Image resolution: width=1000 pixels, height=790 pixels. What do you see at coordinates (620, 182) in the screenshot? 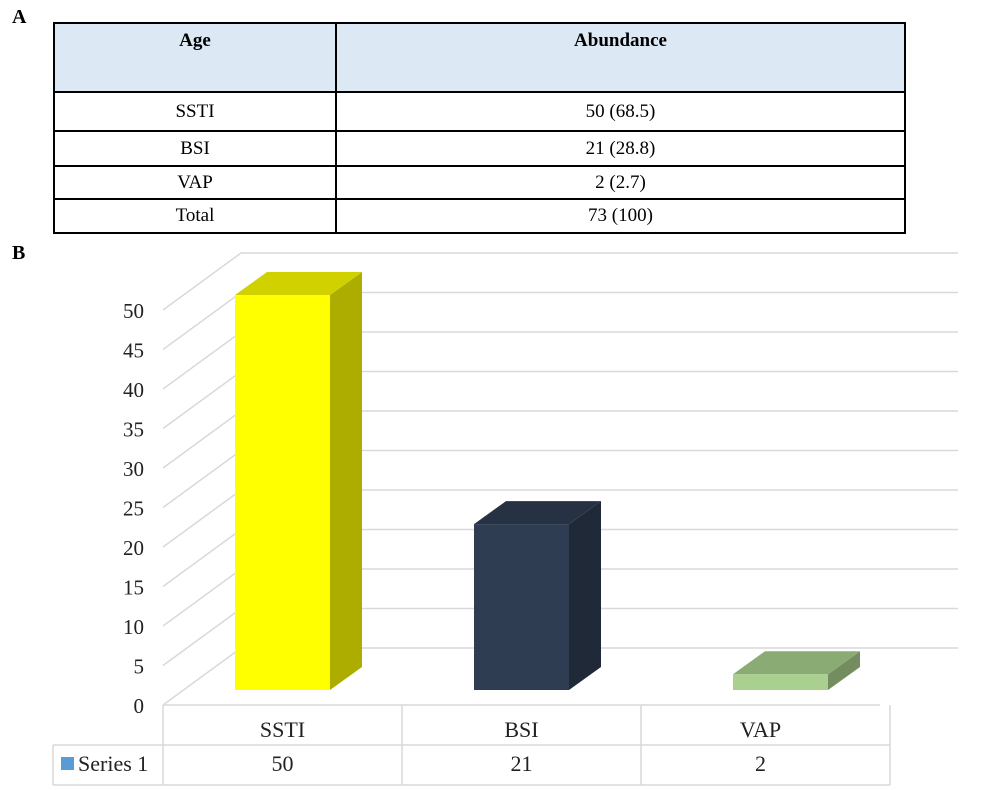
I see `table-cell-abundance: 2 (2.7)` at bounding box center [620, 182].